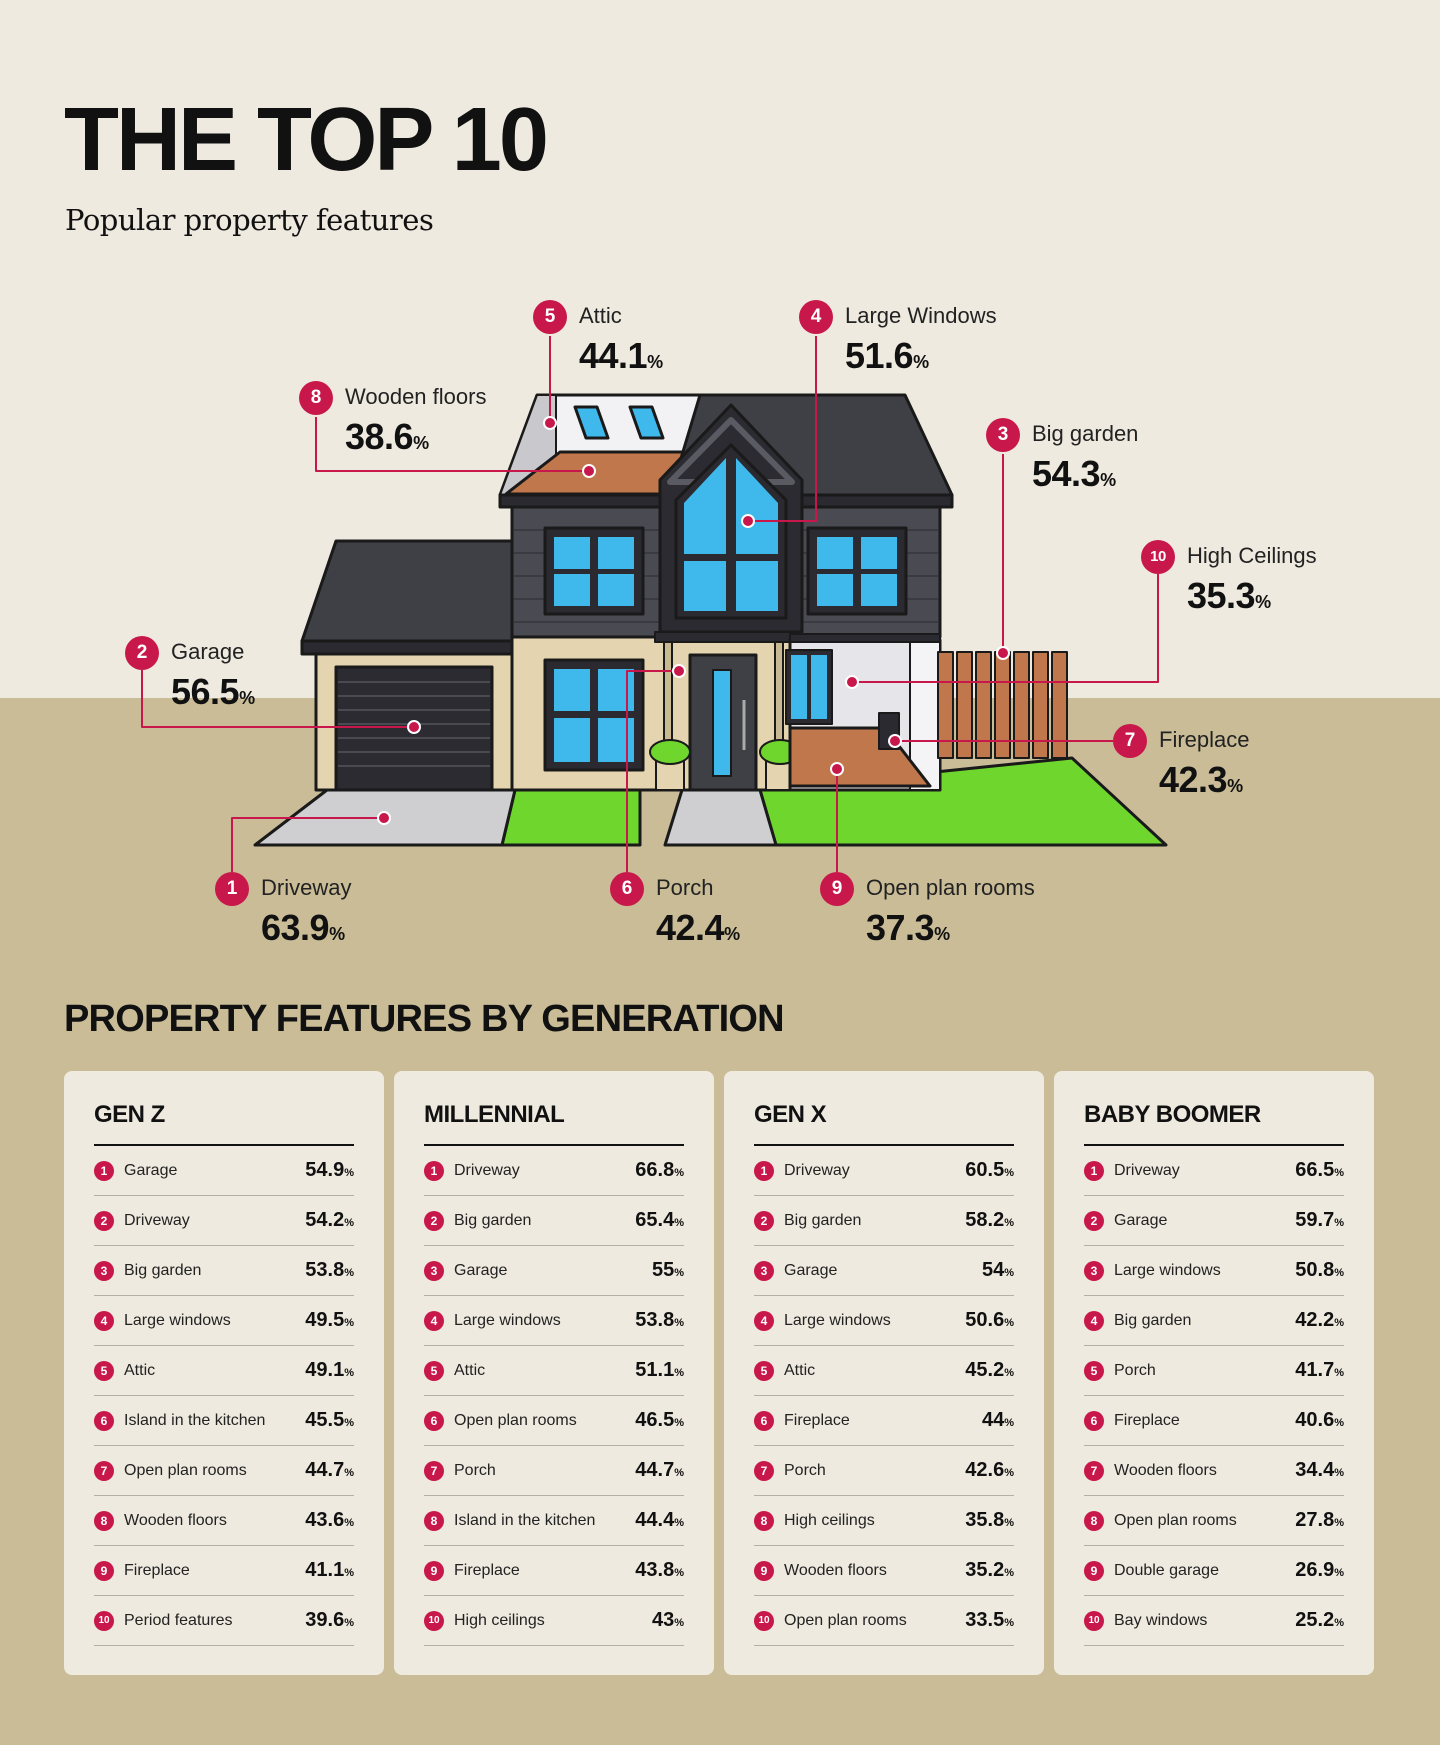  Describe the element at coordinates (1319, 1220) in the screenshot. I see `feature-value: 59.7%` at that location.